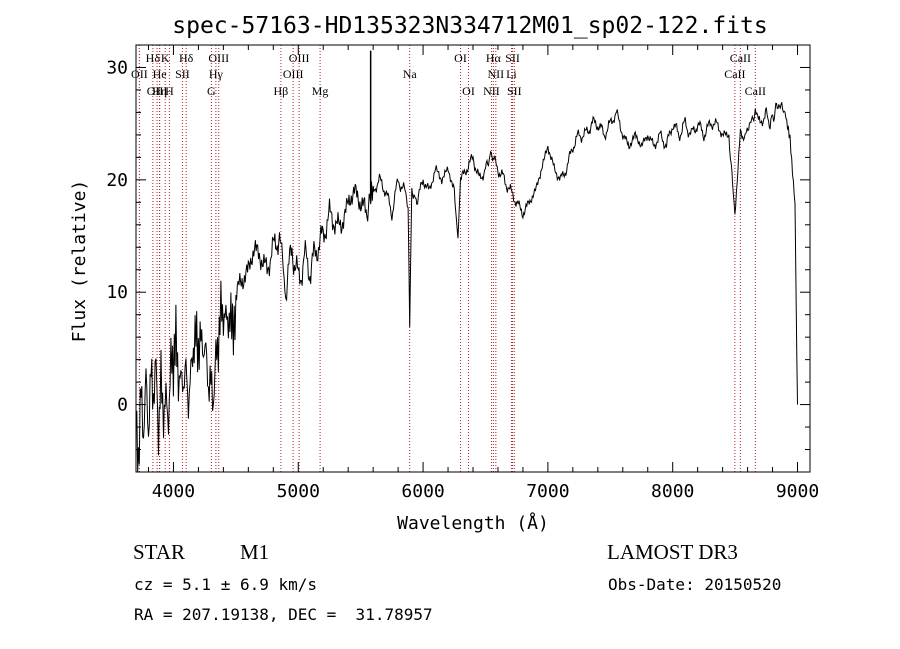 This screenshot has height=649, width=900. I want to click on object-subclass: M1, so click(255, 552).